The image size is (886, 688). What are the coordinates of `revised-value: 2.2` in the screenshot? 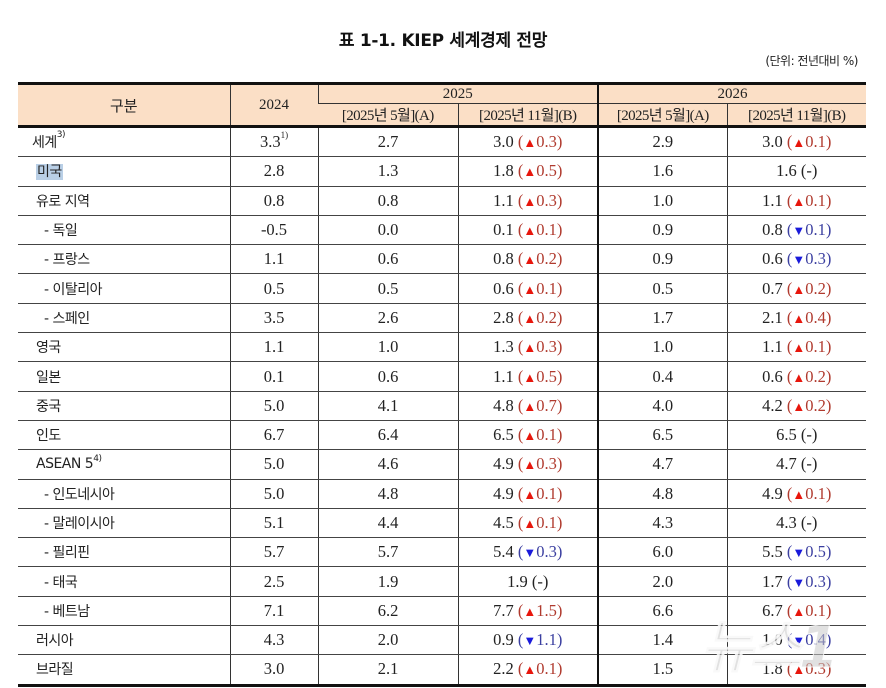 It's located at (503, 669).